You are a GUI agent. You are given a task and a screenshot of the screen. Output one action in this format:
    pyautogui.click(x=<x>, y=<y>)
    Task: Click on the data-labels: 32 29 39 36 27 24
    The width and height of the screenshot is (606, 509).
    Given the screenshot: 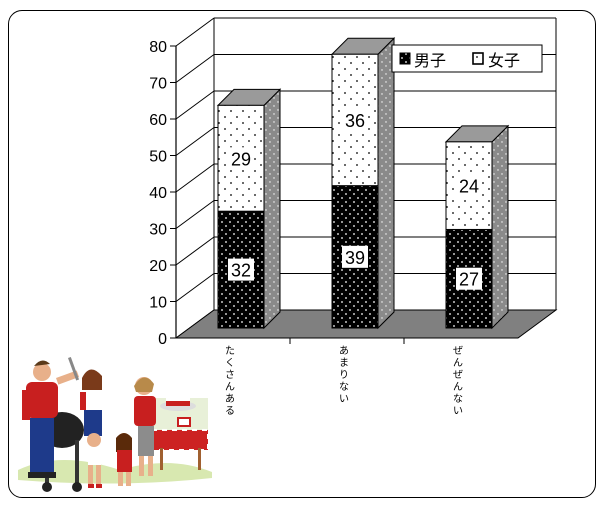 What is the action you would take?
    pyautogui.click(x=355, y=199)
    